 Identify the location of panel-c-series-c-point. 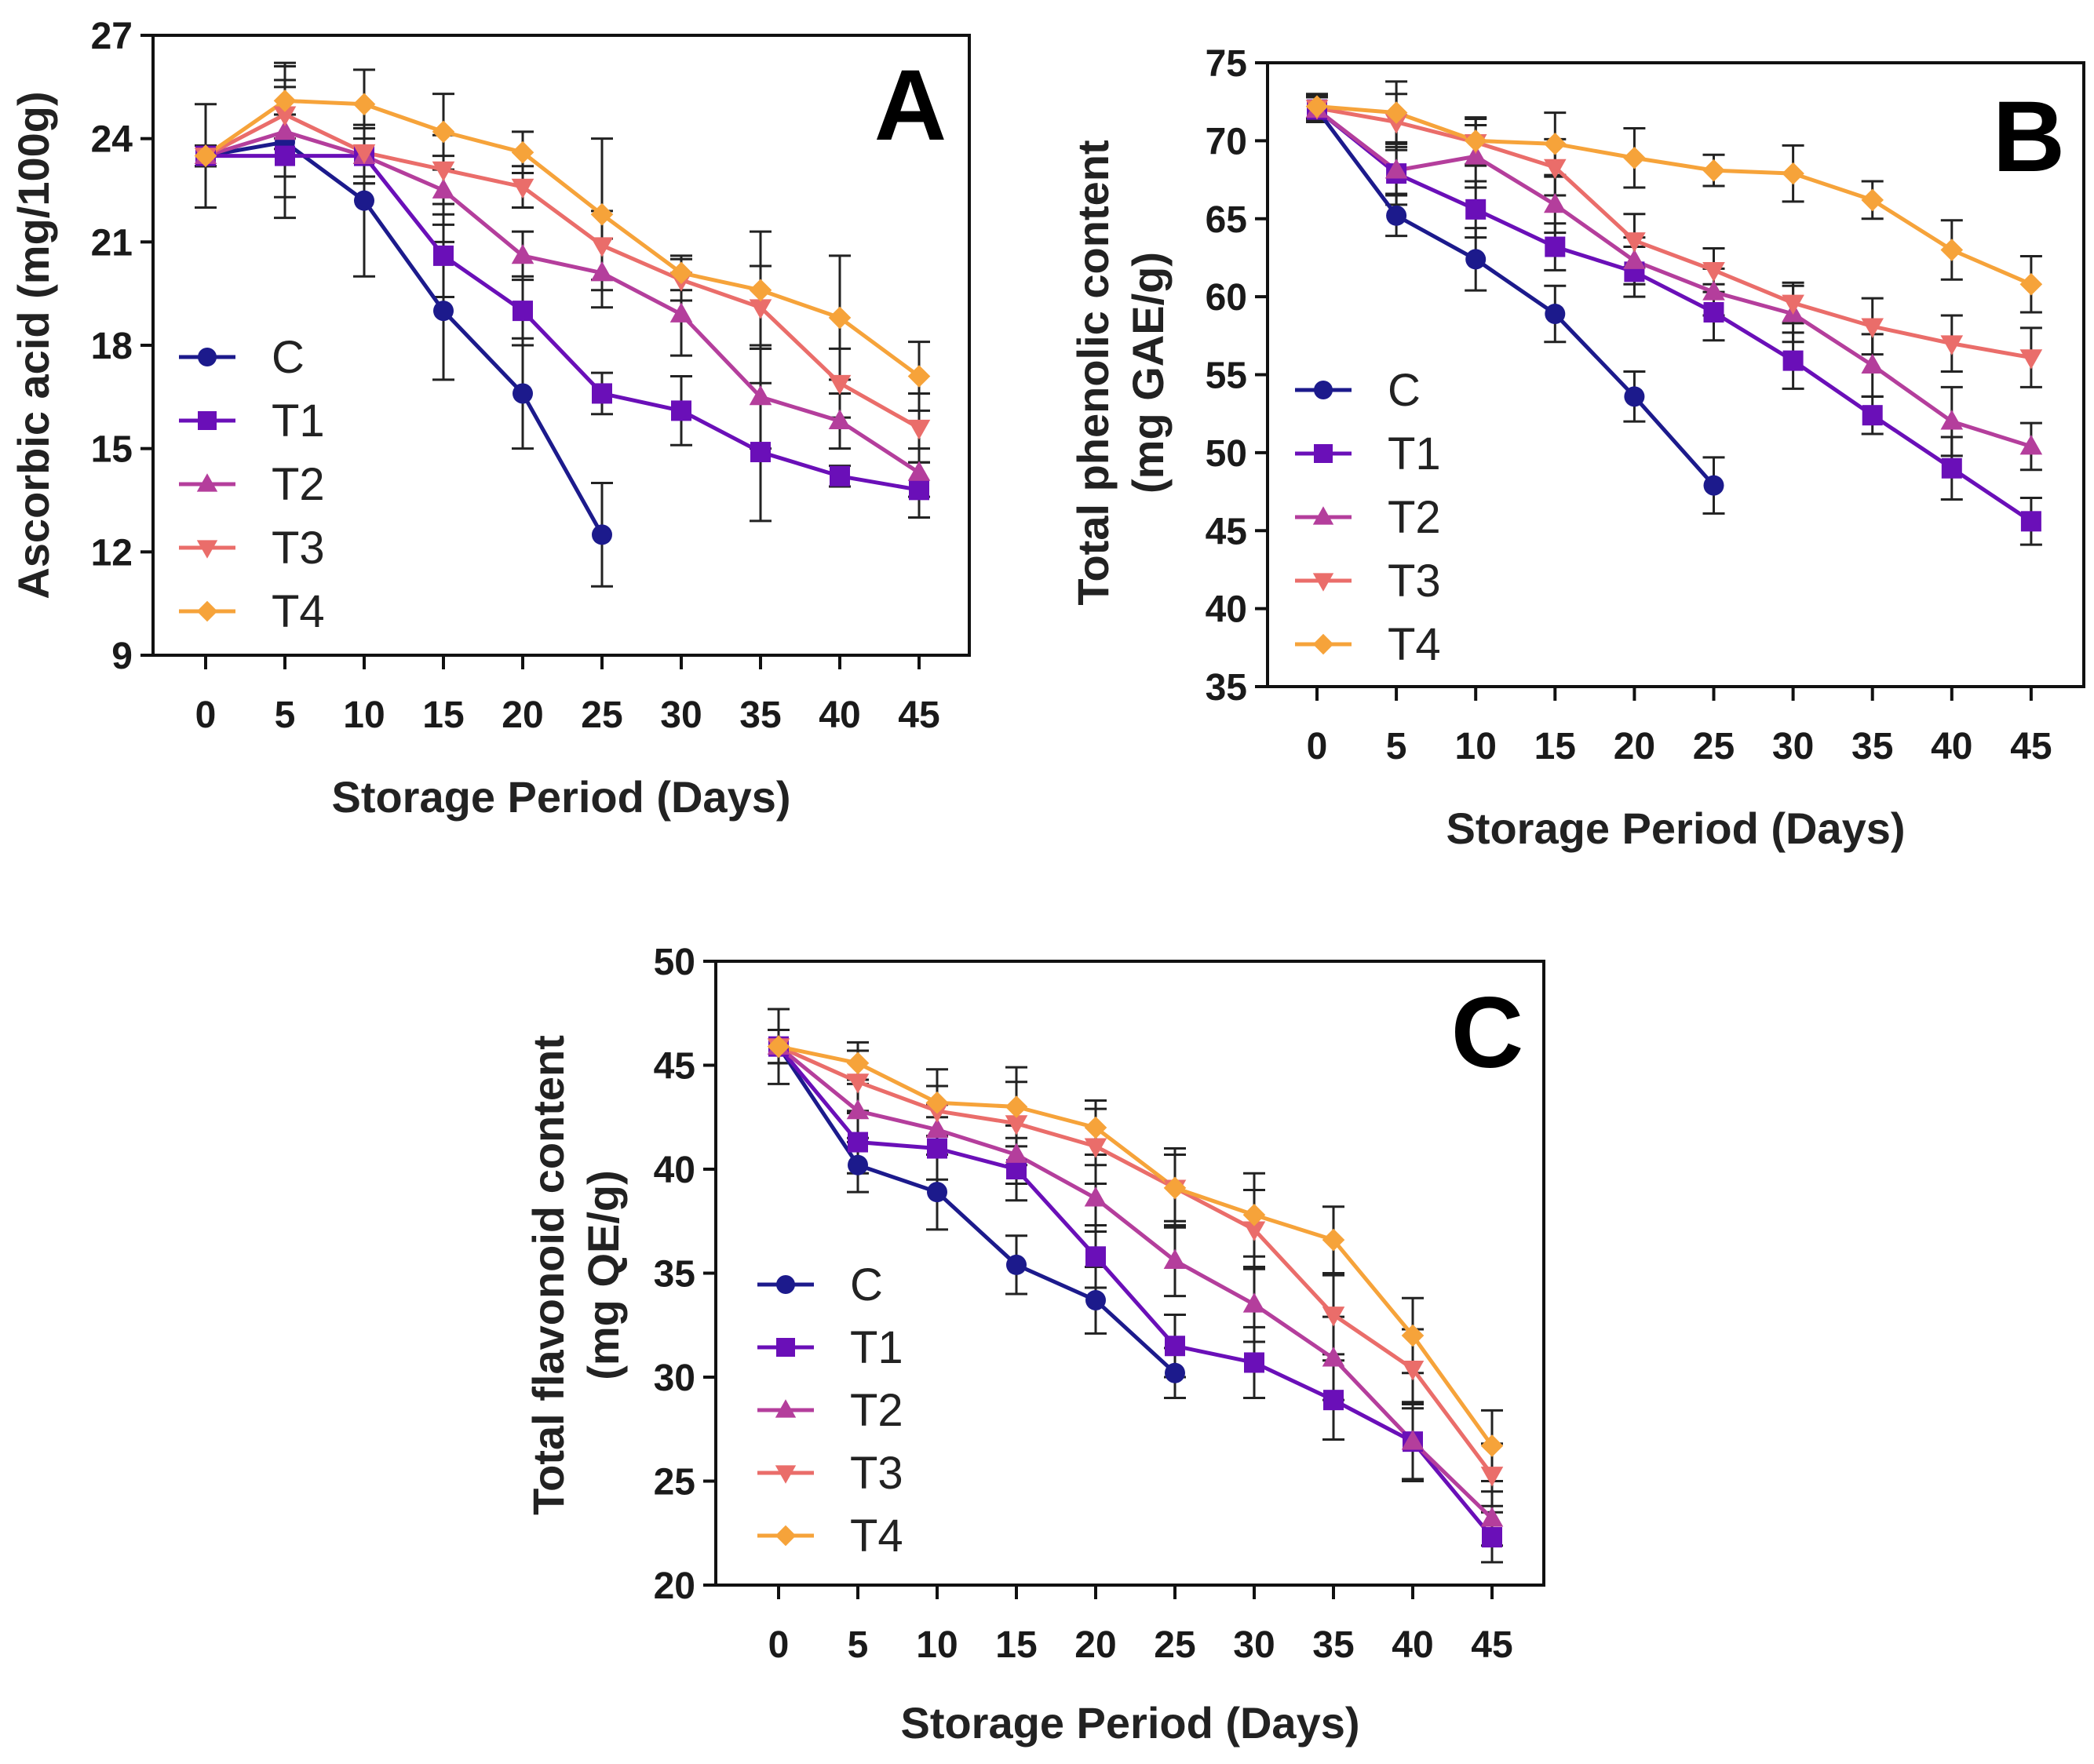
(1175, 1372).